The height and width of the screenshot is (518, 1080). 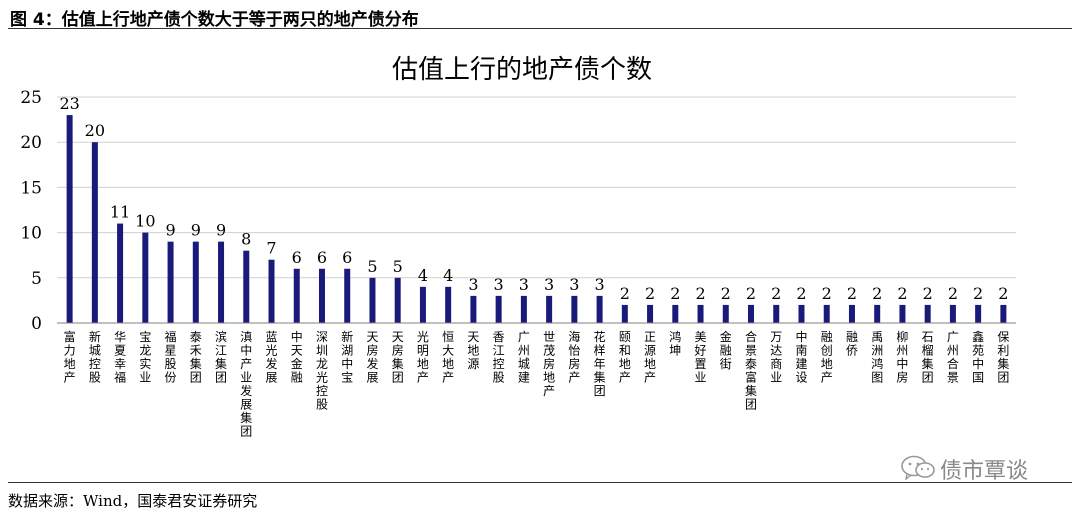 I want to click on x-tick-label: 香江控股, so click(x=499, y=357).